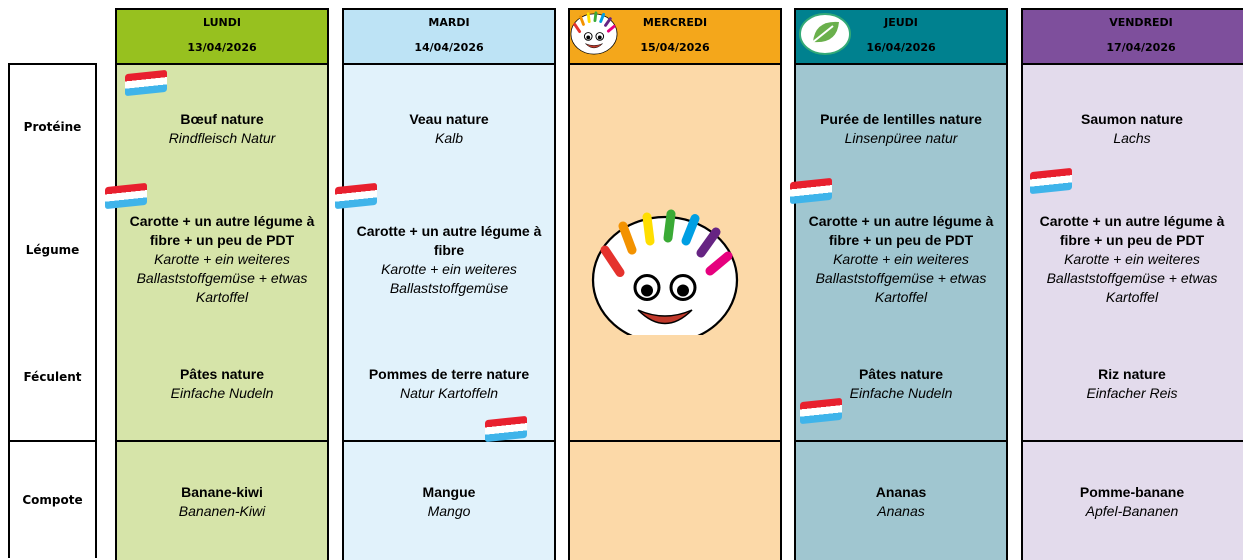  What do you see at coordinates (222, 22) in the screenshot?
I see `day-name: LUNDI` at bounding box center [222, 22].